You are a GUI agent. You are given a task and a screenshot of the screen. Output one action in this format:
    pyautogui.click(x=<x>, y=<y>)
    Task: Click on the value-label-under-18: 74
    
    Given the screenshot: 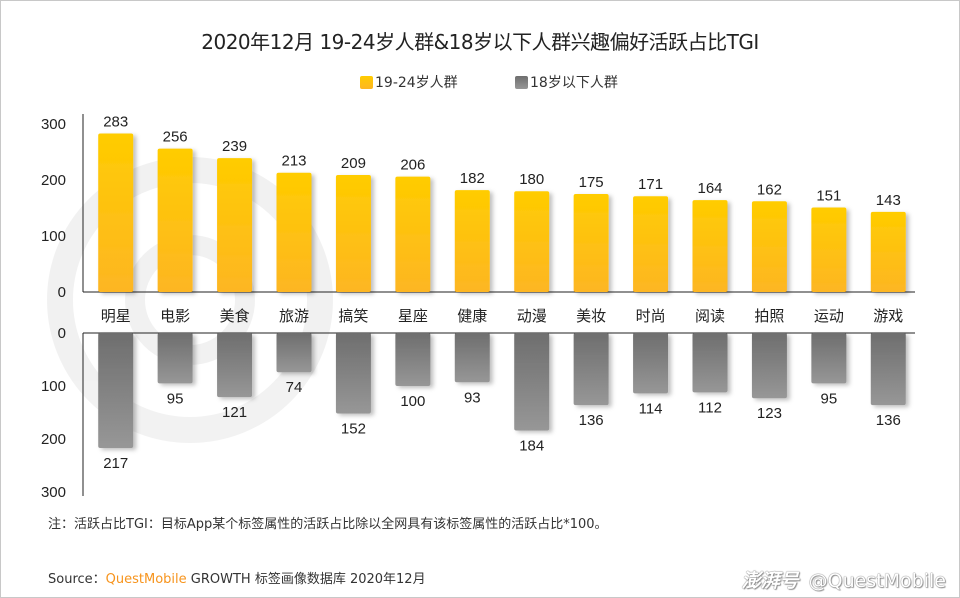 What is the action you would take?
    pyautogui.click(x=294, y=387)
    